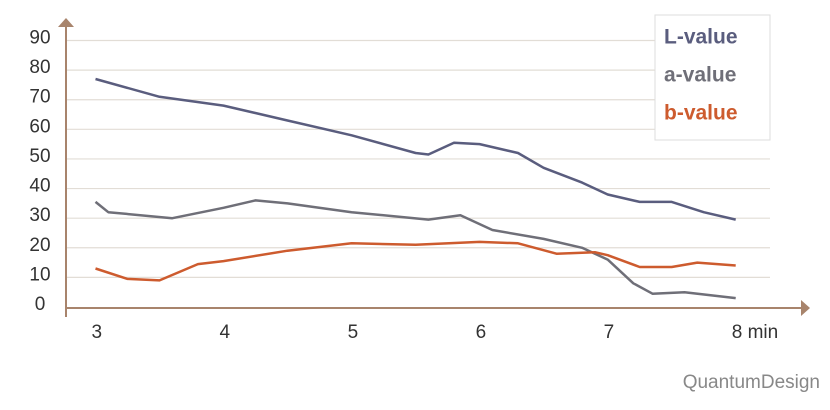 The image size is (830, 410). I want to click on y-tick-label: 50, so click(39, 156).